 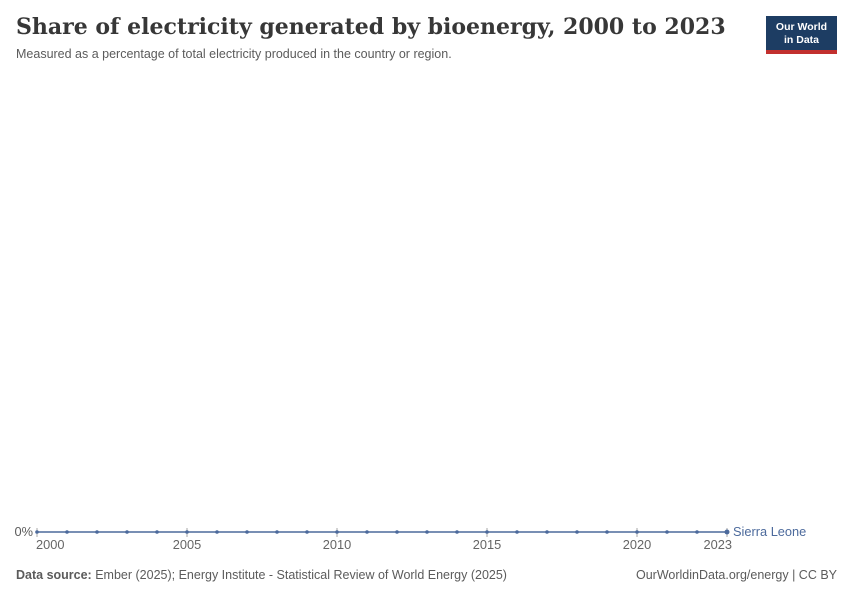 I want to click on x-axis-tick-label: 2000, so click(x=50, y=544).